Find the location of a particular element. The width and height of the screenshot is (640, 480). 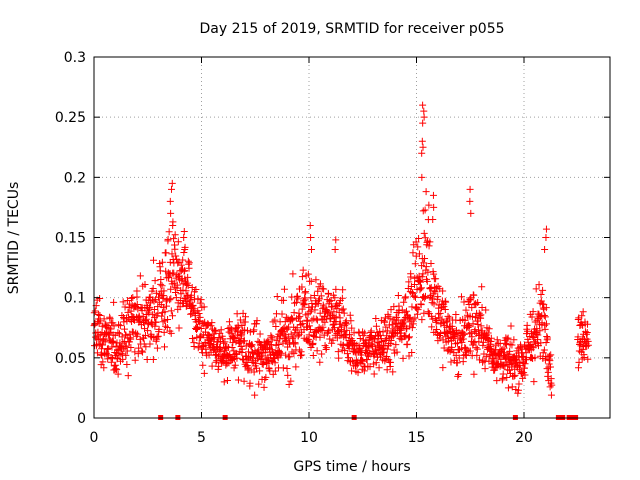

x-tick-label: 5 is located at coordinates (201, 438).